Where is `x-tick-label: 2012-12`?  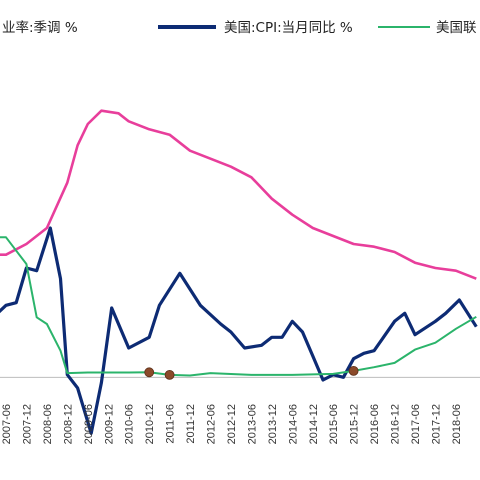 x-tick-label: 2012-12 is located at coordinates (232, 424).